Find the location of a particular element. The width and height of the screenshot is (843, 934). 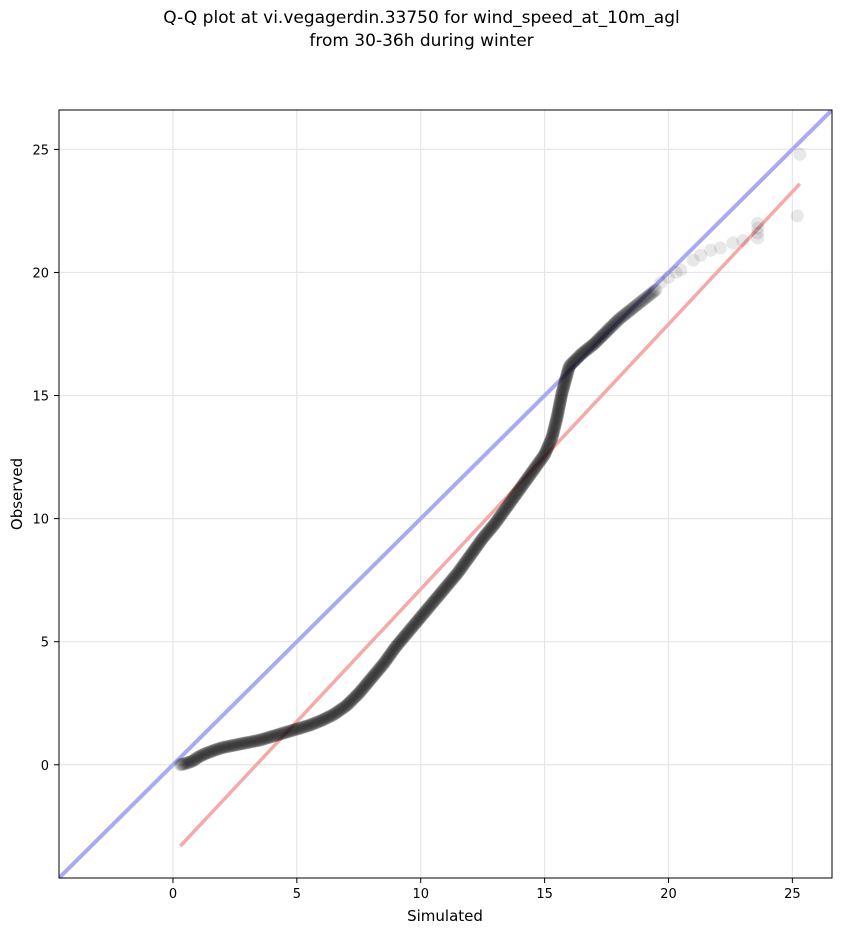

y-tick-label: 25 is located at coordinates (40, 150).